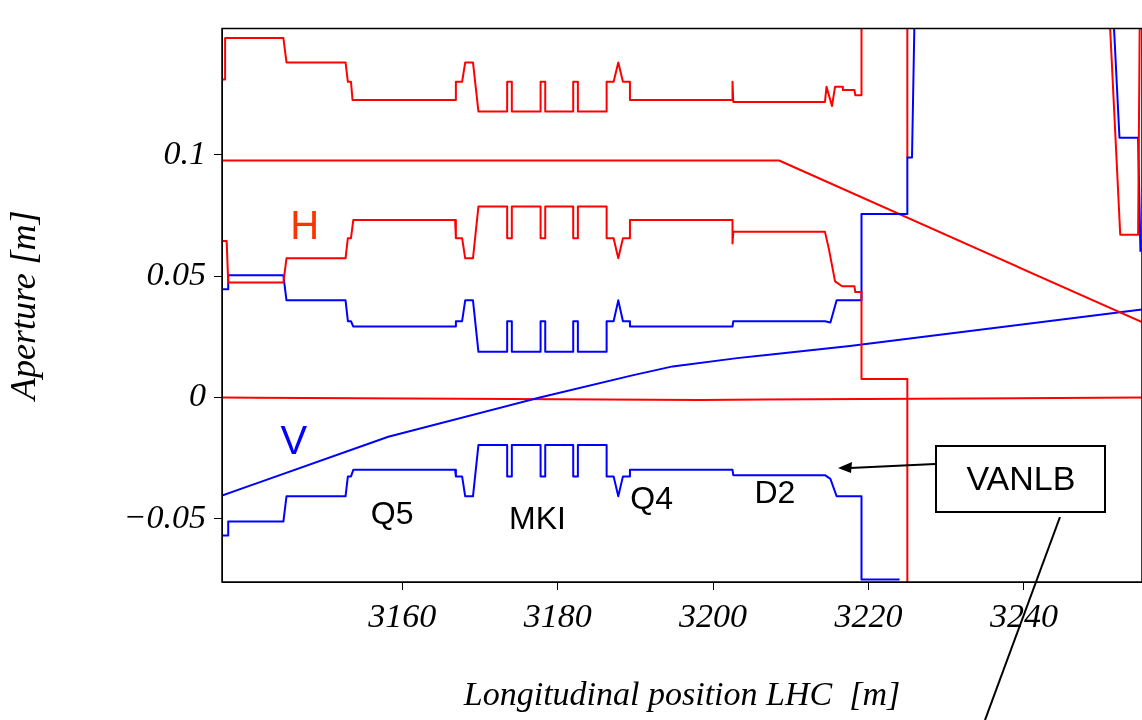 This screenshot has width=1142, height=720. What do you see at coordinates (651, 498) in the screenshot?
I see `annotation: Q4` at bounding box center [651, 498].